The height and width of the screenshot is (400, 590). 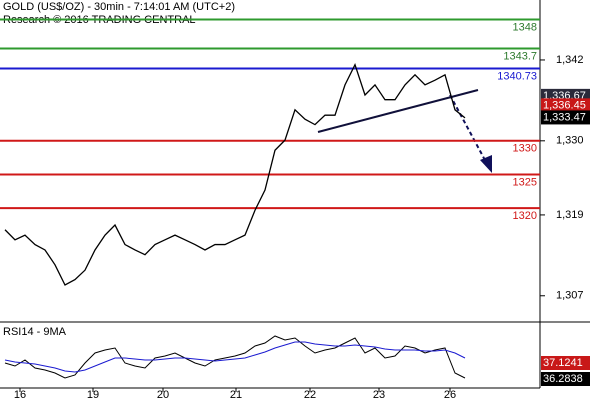 What do you see at coordinates (525, 149) in the screenshot?
I see `level-label: 1330` at bounding box center [525, 149].